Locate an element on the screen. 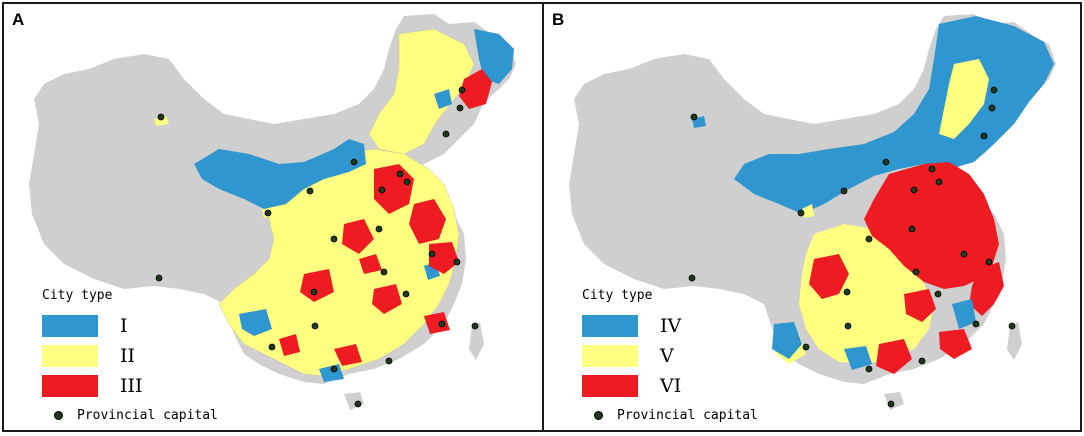  legend: City type IV V VI is located at coordinates (631, 345).